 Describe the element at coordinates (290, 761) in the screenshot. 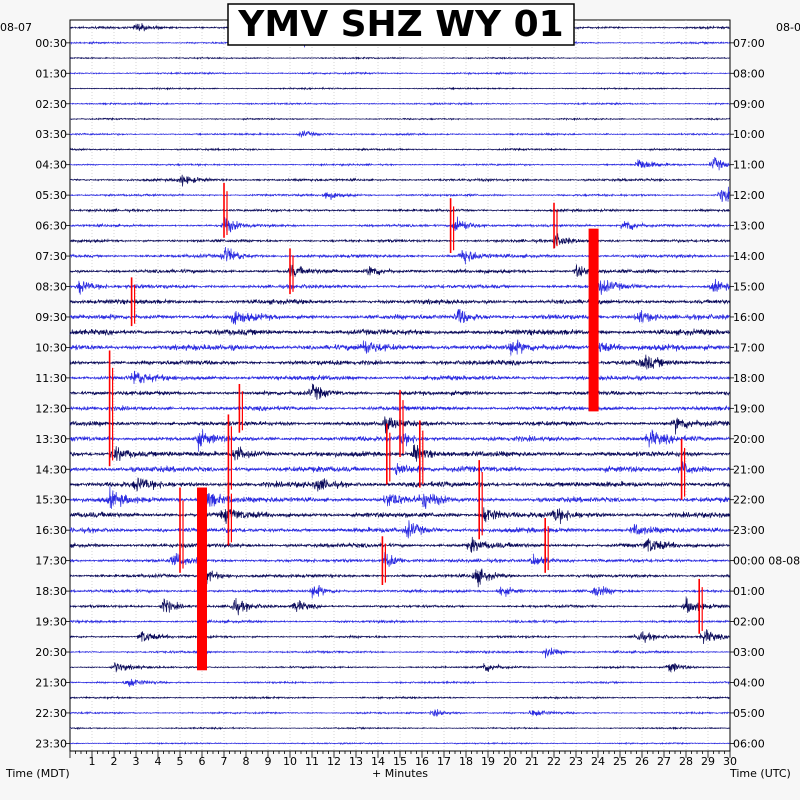

I see `x-tick-label: 10` at that location.